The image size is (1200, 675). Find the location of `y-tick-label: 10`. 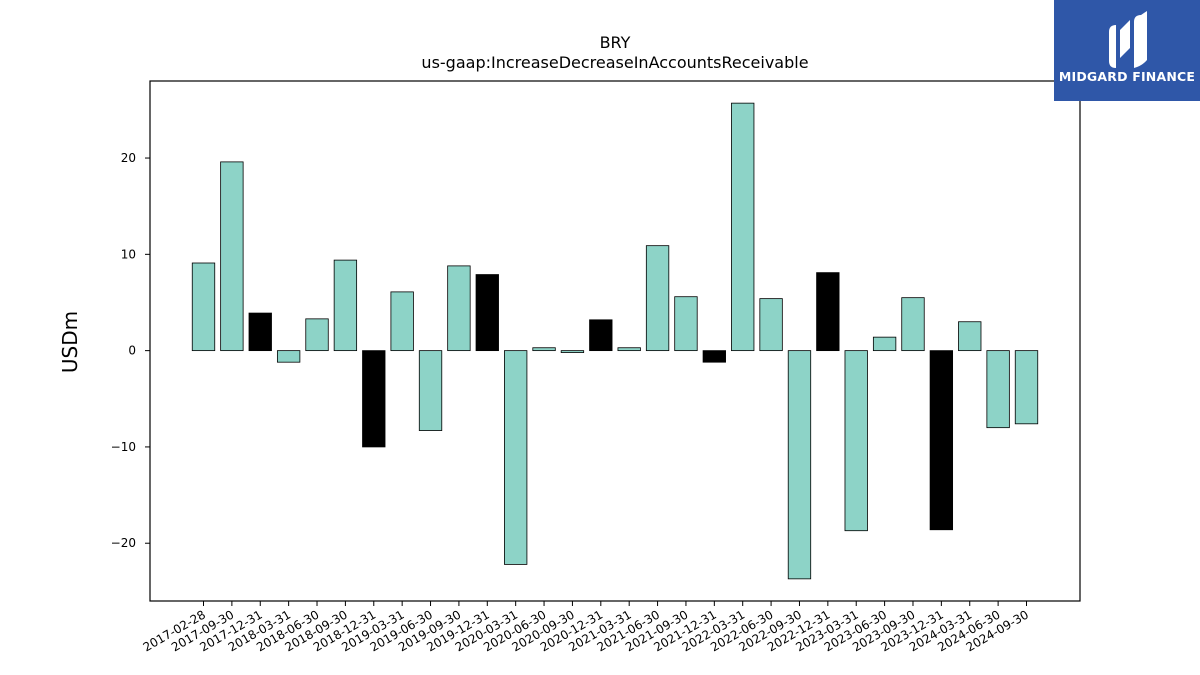

y-tick-label: 10 is located at coordinates (128, 254).